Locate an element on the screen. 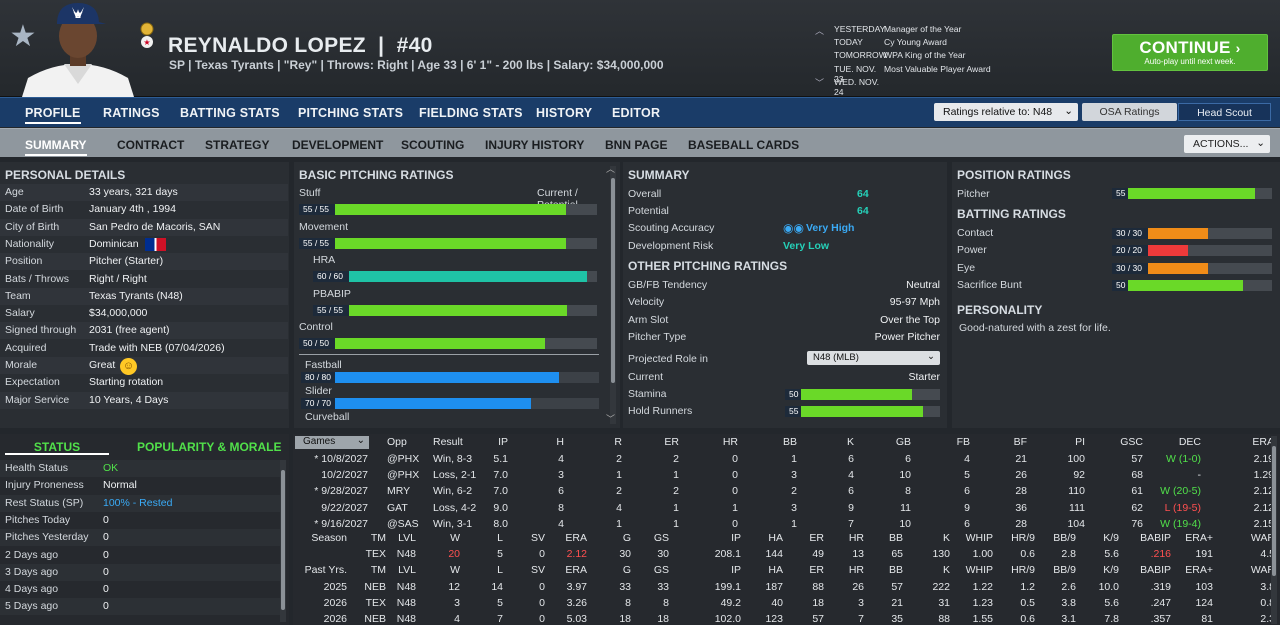 The height and width of the screenshot is (625, 1280). basic-pitching-title: BASIC PITCHING RATINGS is located at coordinates (376, 175).